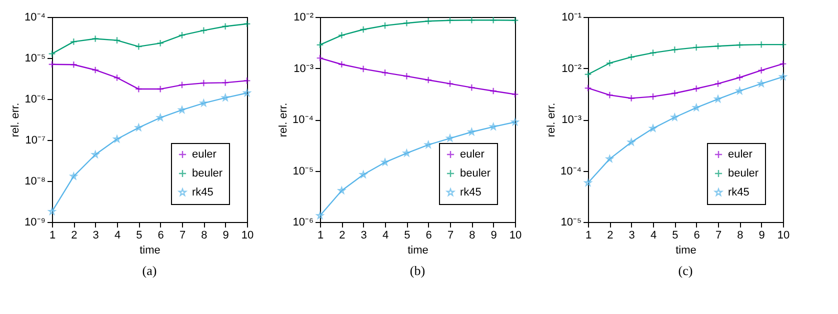 The width and height of the screenshot is (838, 314). What do you see at coordinates (35, 222) in the screenshot?
I see `y-tick-label: 10⁻⁹` at bounding box center [35, 222].